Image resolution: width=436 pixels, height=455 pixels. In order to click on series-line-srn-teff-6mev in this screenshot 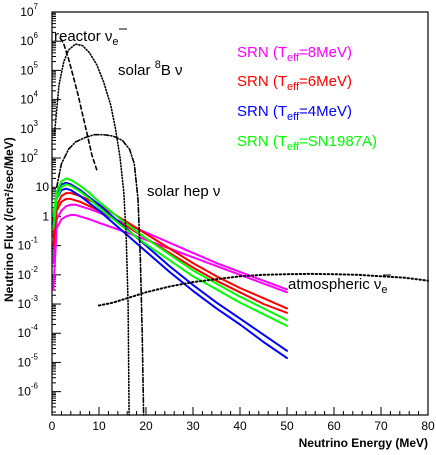, I will do `click(170, 251)`.